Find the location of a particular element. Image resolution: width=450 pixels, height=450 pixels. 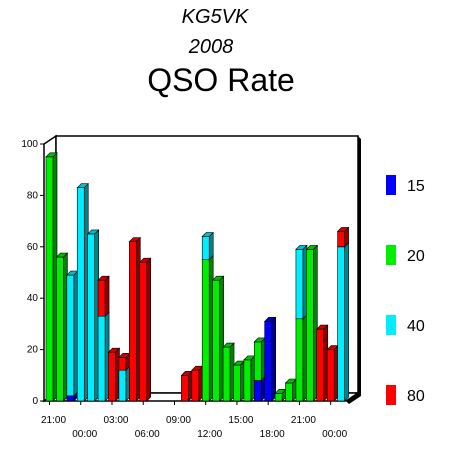

chart-title-year: 2008 is located at coordinates (211, 47).